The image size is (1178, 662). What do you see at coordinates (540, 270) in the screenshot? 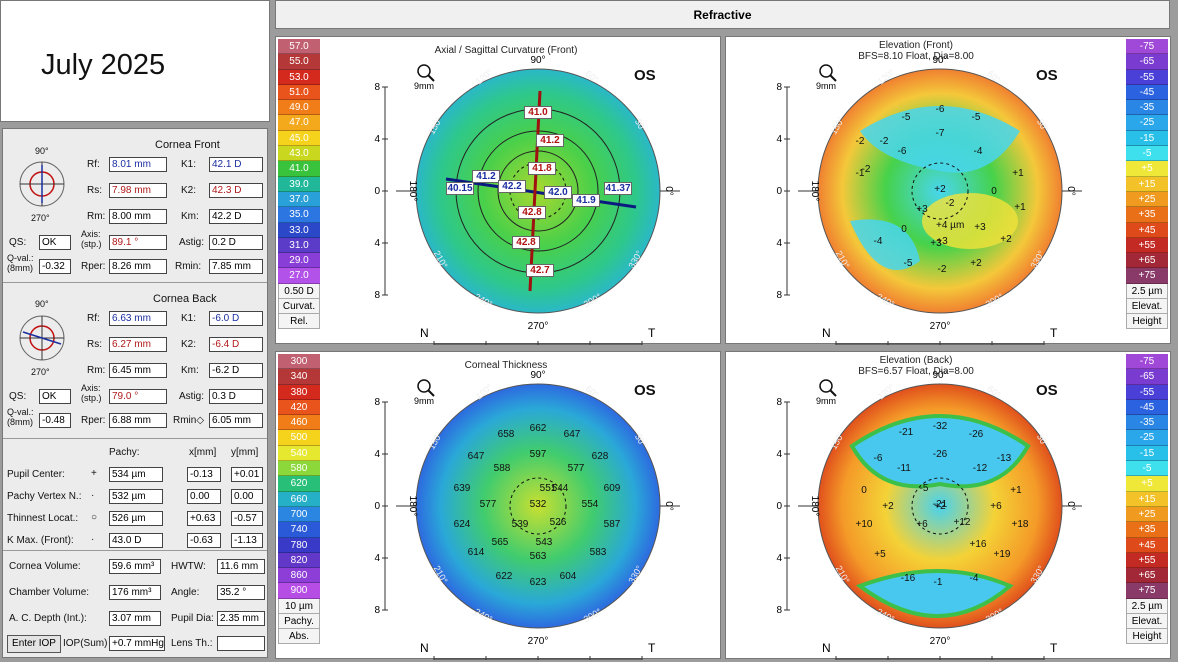
I see `map-value-label: 42.7` at bounding box center [540, 270].